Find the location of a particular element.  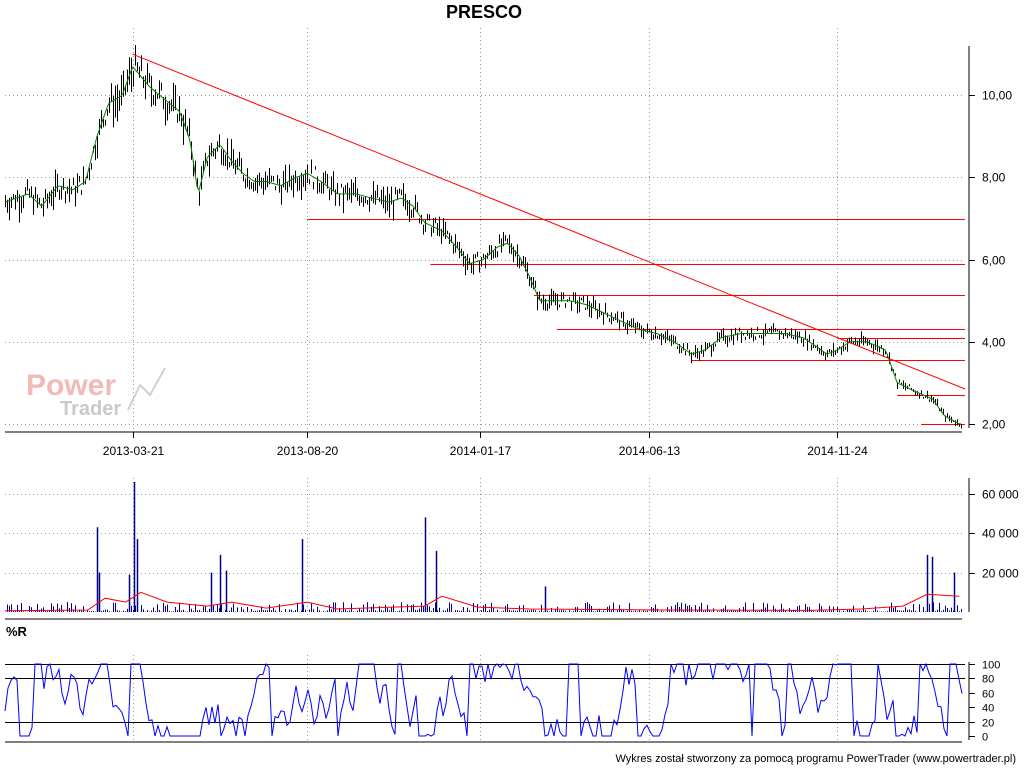

x-tick-label: 2013-08-20 is located at coordinates (308, 451).